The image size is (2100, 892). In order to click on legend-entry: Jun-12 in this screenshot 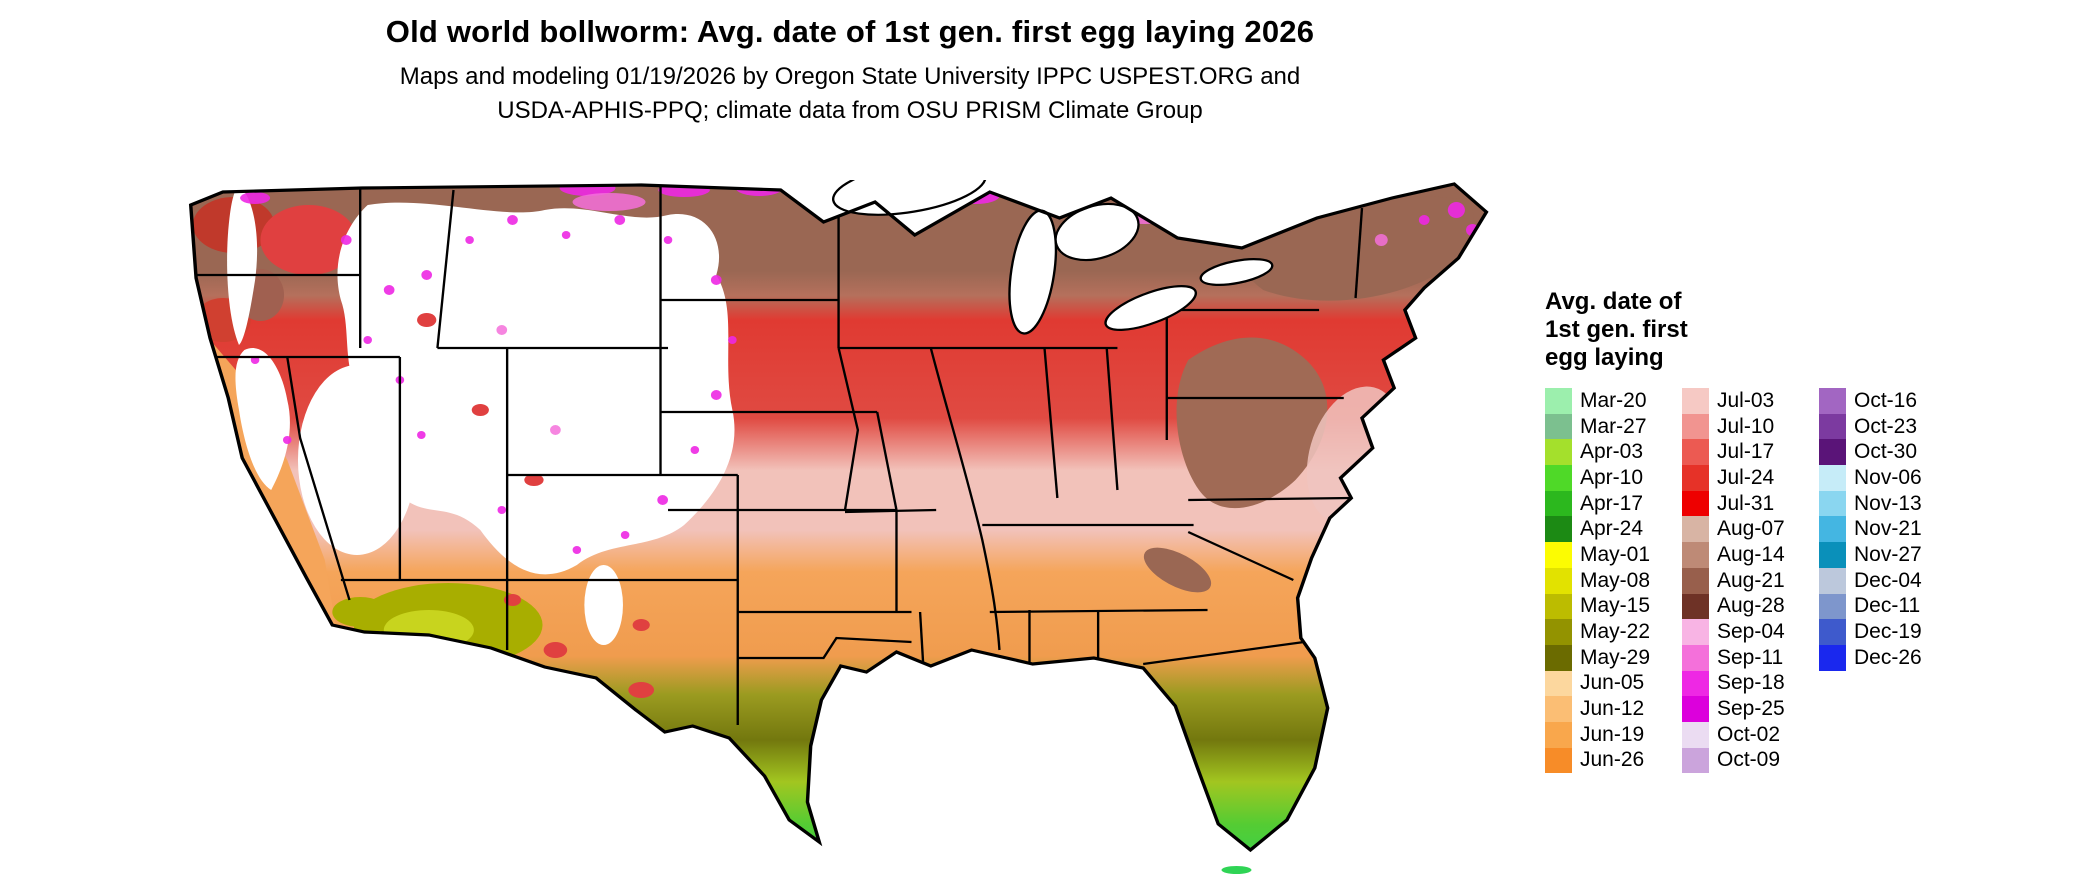, I will do `click(1600, 709)`.